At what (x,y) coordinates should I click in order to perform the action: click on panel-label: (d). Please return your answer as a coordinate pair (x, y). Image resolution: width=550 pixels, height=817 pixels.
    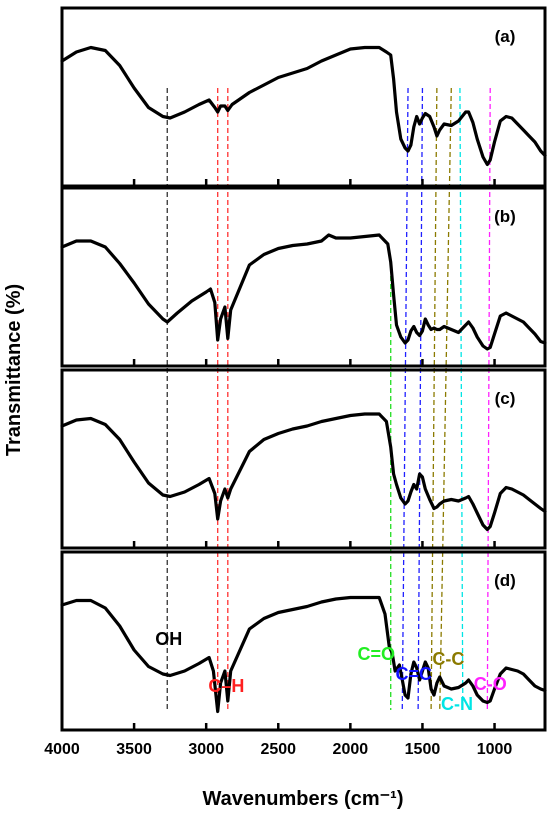
    Looking at the image, I should click on (505, 580).